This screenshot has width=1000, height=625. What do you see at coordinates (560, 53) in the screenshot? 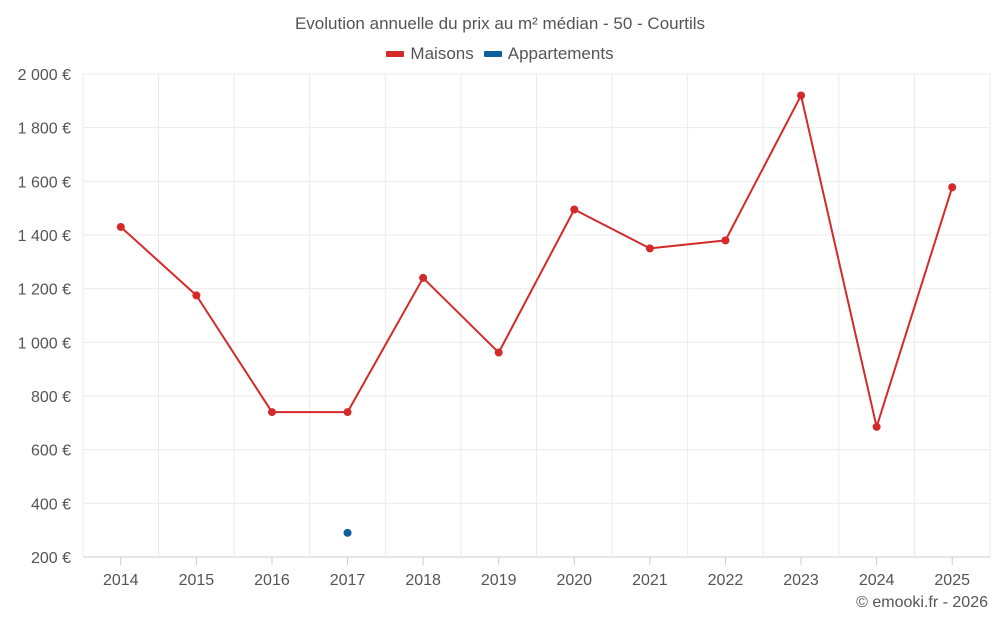
I see `legend-label-appartements: Appartements` at bounding box center [560, 53].